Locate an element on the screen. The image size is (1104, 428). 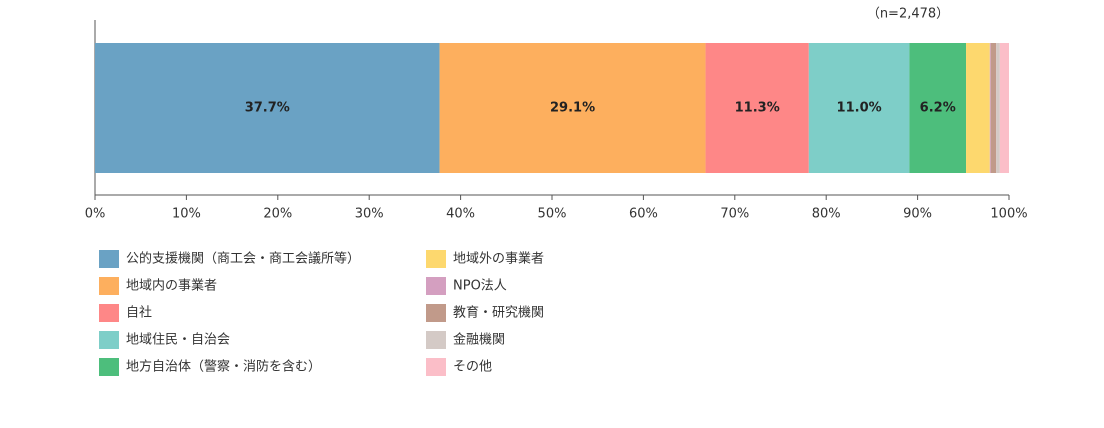
data-label: 37.7% is located at coordinates (267, 108).